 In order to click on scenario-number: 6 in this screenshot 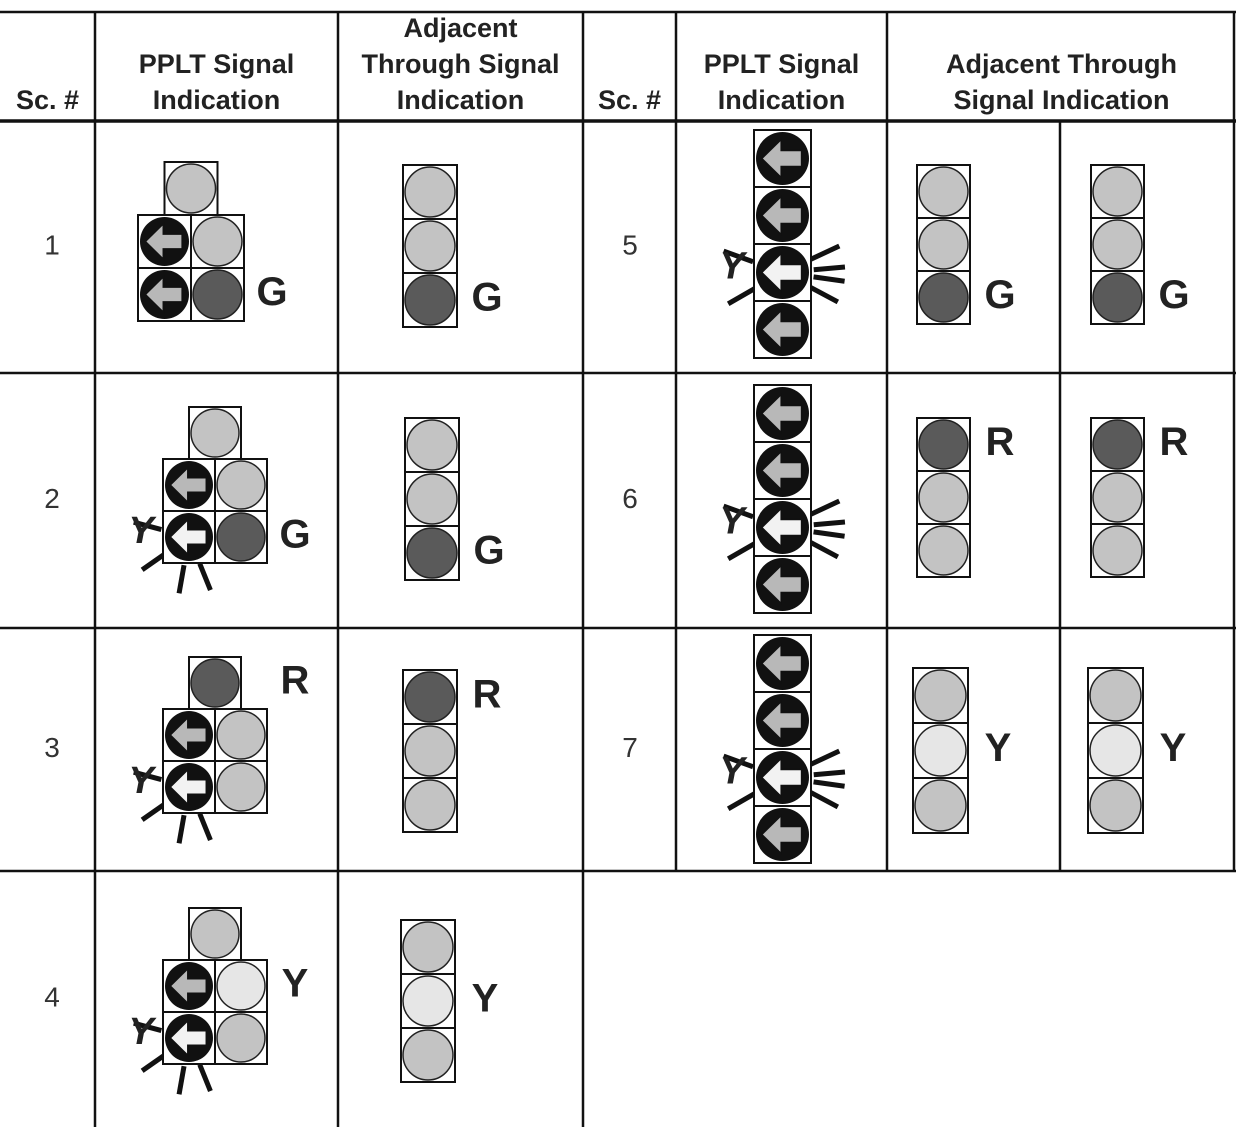, I will do `click(630, 498)`.